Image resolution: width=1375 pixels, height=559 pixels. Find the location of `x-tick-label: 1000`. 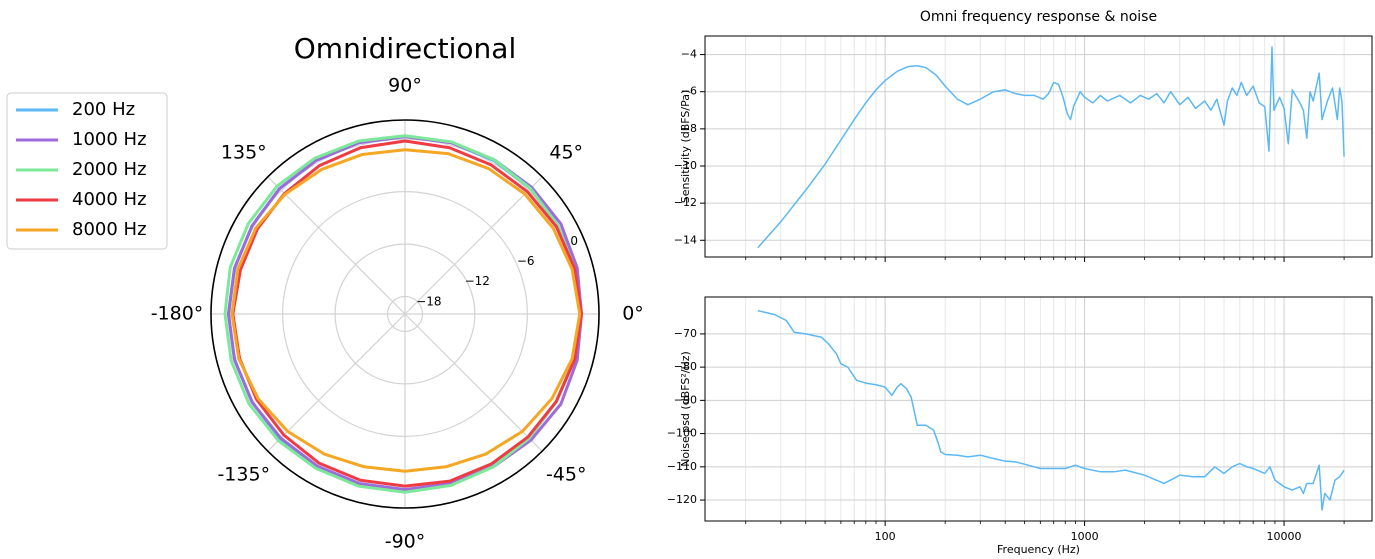

x-tick-label: 1000 is located at coordinates (1085, 536).